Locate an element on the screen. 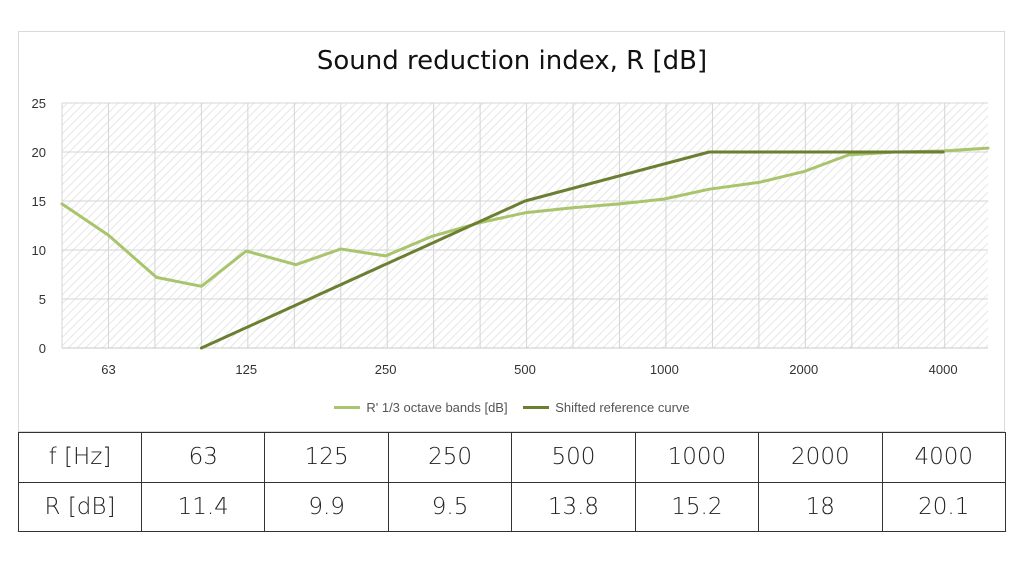 This screenshot has height=576, width=1024. y-tick-label: 20 is located at coordinates (39, 152).